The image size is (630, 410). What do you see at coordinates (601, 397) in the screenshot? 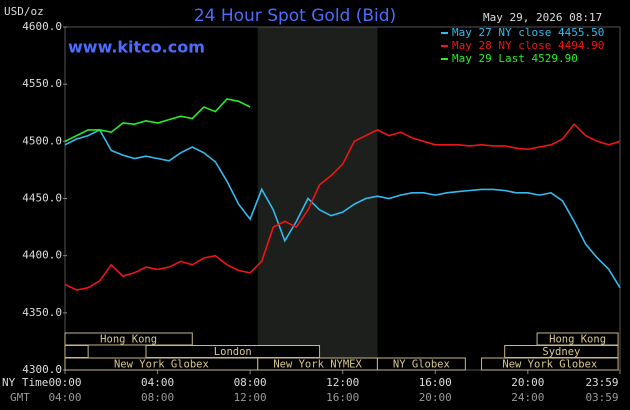
I see `x-tick-label-gmt: 03:59` at bounding box center [601, 397].